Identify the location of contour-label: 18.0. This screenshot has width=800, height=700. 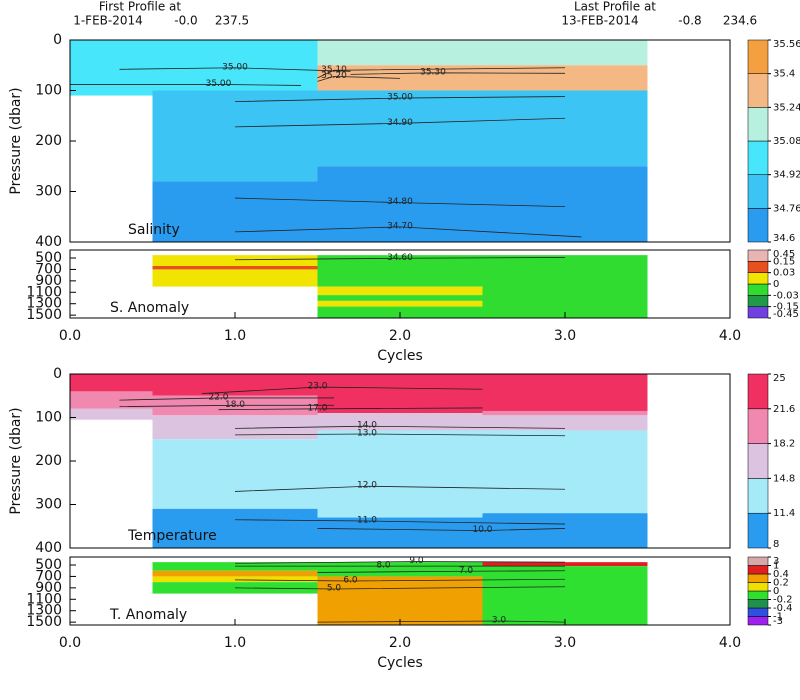
(235, 405).